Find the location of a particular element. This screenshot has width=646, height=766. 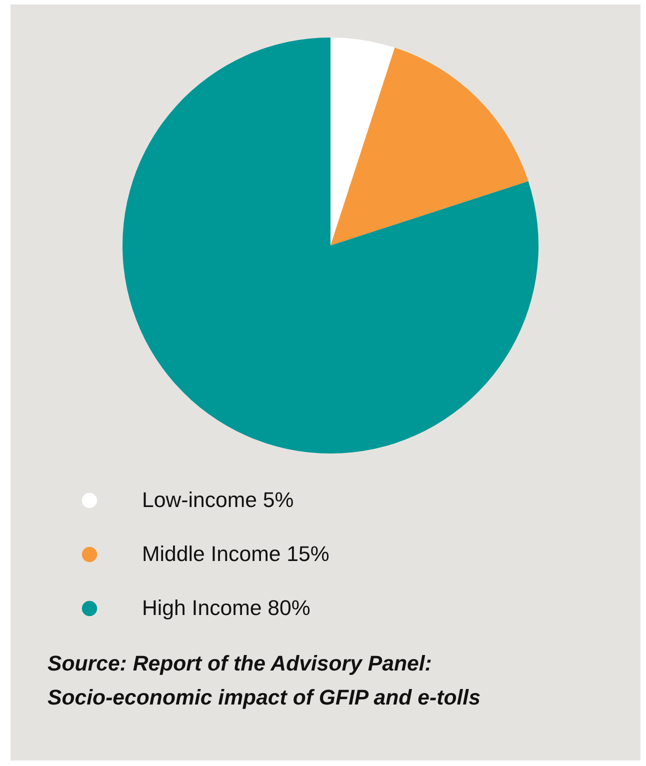

legend-label: Middle Income 15% is located at coordinates (236, 554).